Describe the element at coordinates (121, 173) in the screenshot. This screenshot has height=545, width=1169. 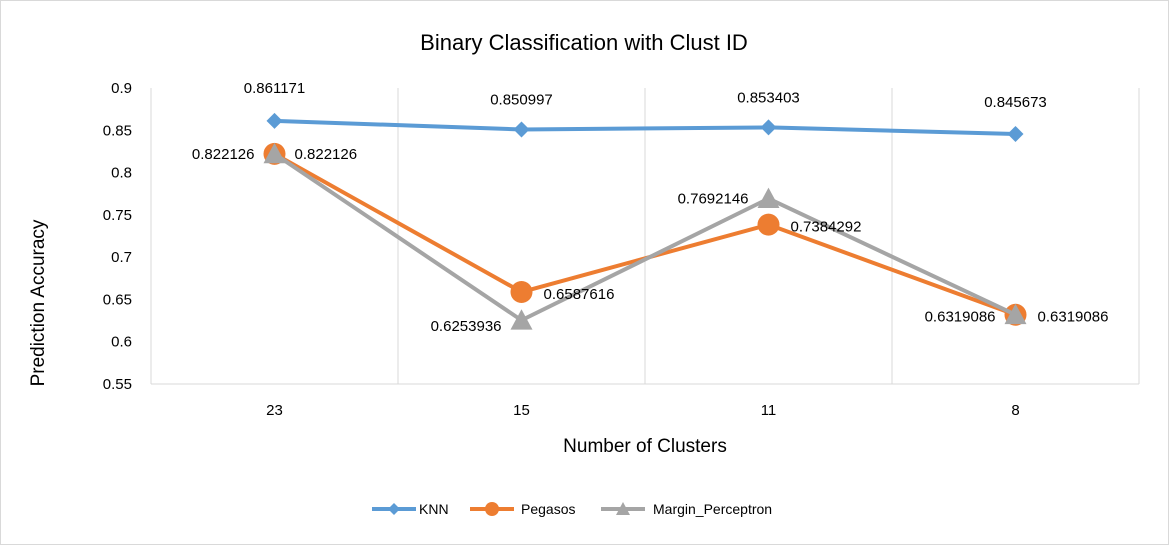
I see `y-tick-label: 0.8` at that location.